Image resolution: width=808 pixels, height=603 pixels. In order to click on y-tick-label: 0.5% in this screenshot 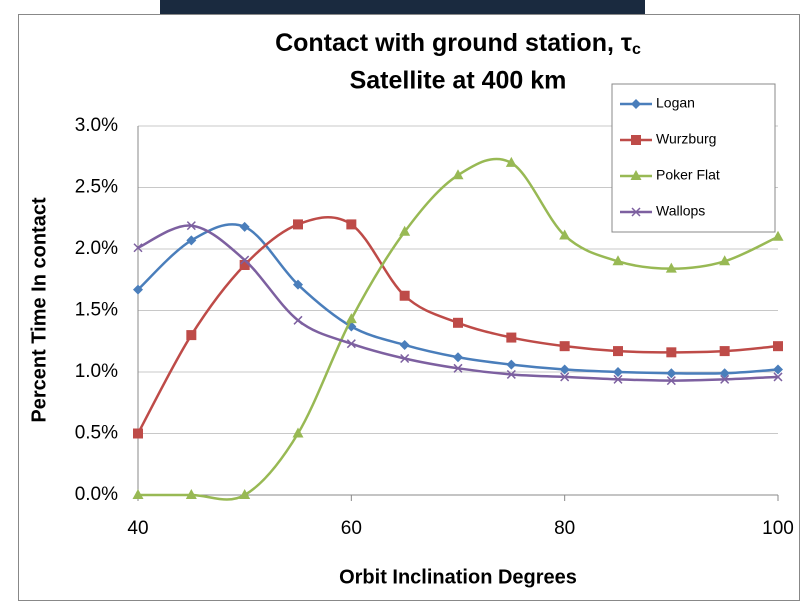, I will do `click(96, 433)`.